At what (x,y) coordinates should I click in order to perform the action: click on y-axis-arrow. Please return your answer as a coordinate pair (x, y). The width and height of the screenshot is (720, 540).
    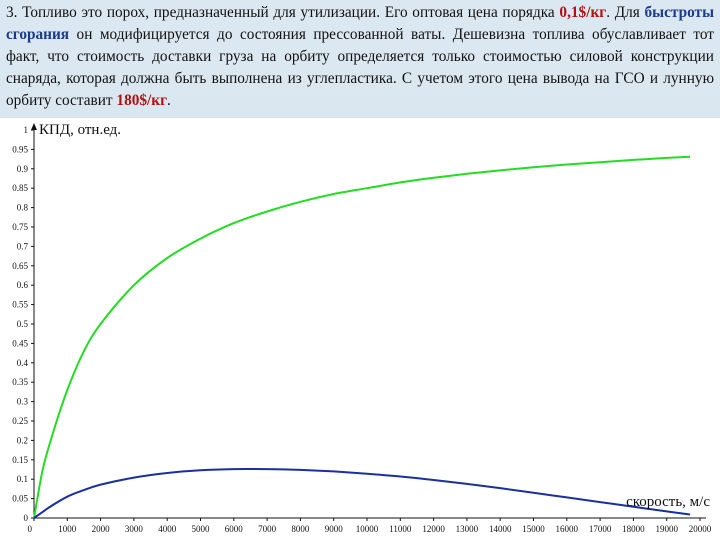
    Looking at the image, I should click on (34, 126).